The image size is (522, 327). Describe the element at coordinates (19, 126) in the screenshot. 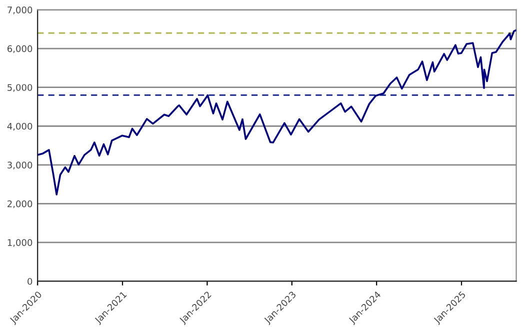

I see `y-tick-label: 4,000` at that location.